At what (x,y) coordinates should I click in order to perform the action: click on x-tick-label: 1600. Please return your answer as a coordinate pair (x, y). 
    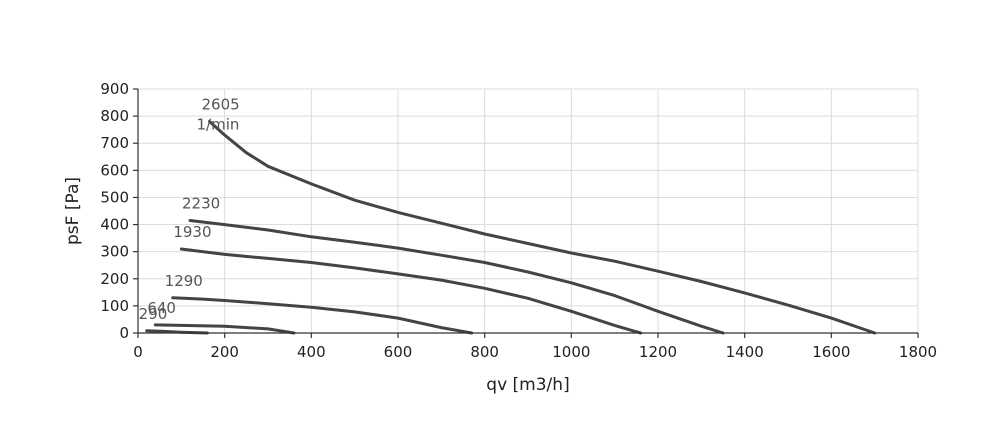
    Looking at the image, I should click on (831, 352).